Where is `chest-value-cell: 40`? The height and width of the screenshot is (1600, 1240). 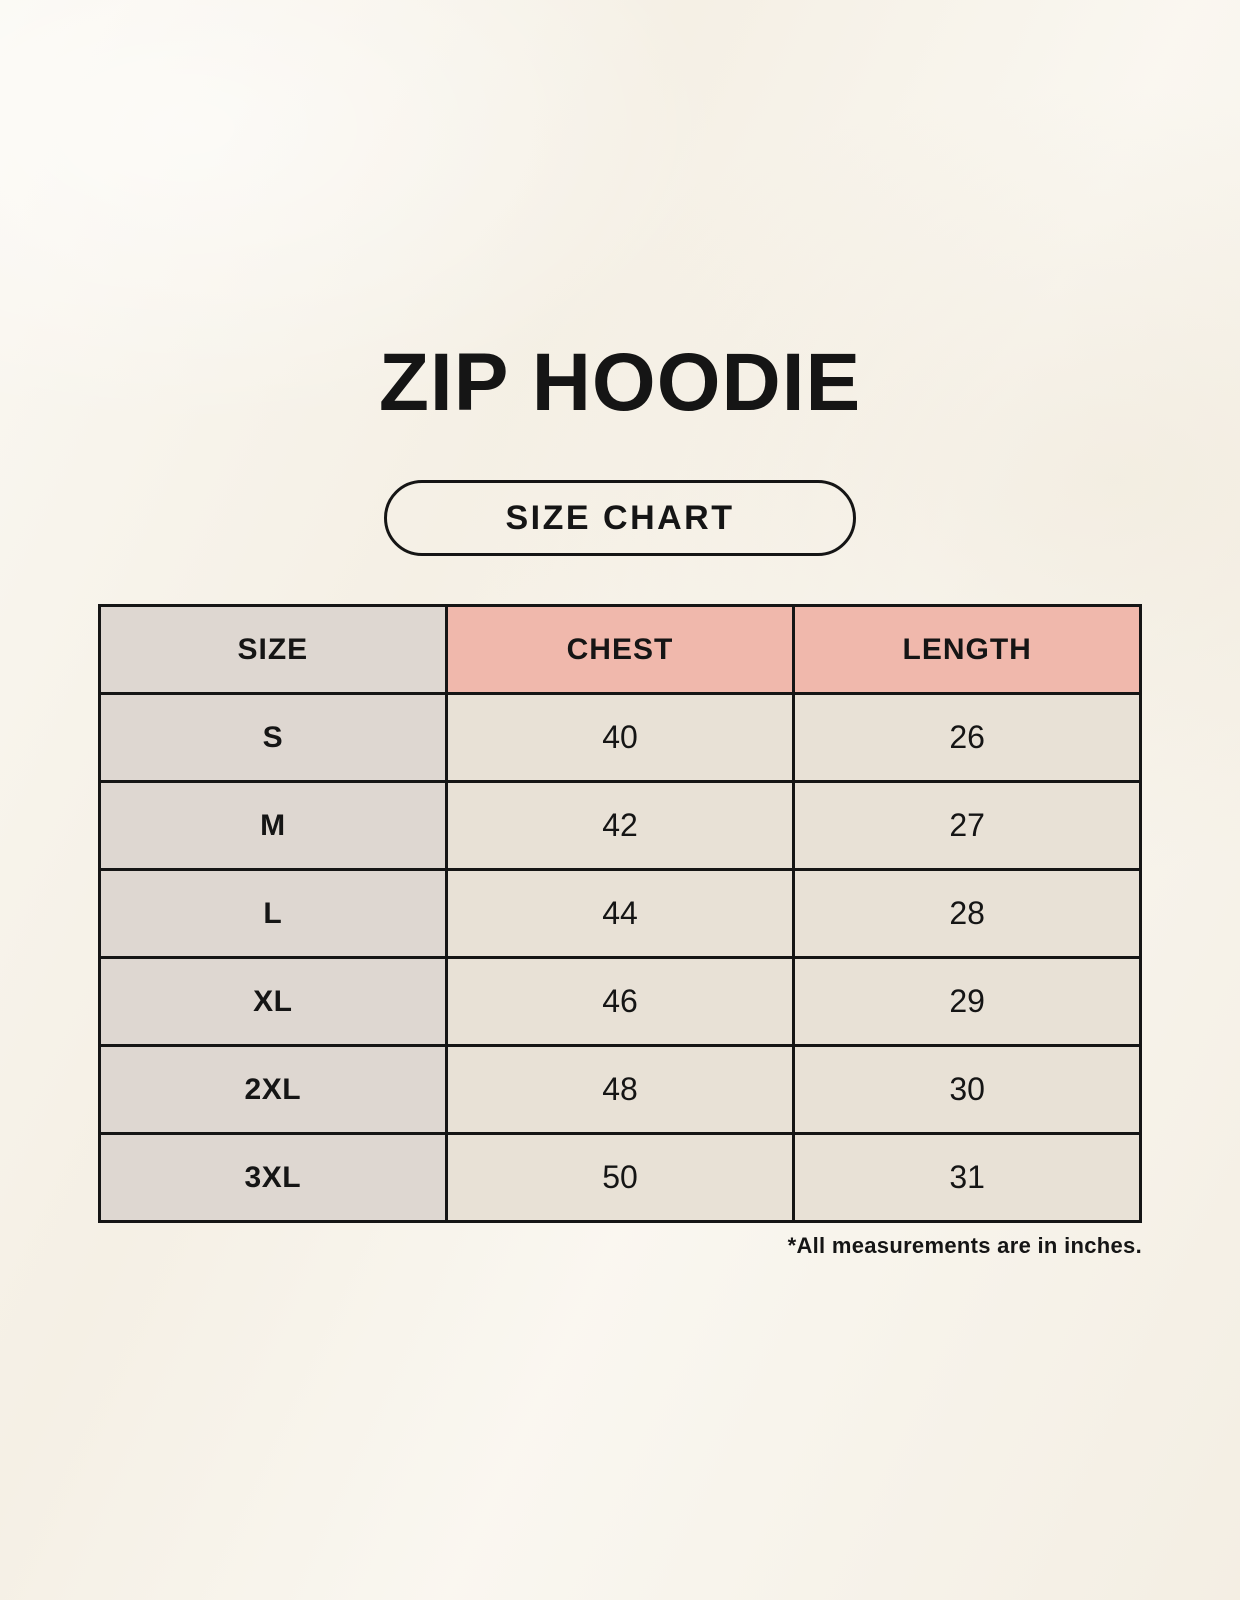 chest-value-cell: 40 is located at coordinates (620, 738).